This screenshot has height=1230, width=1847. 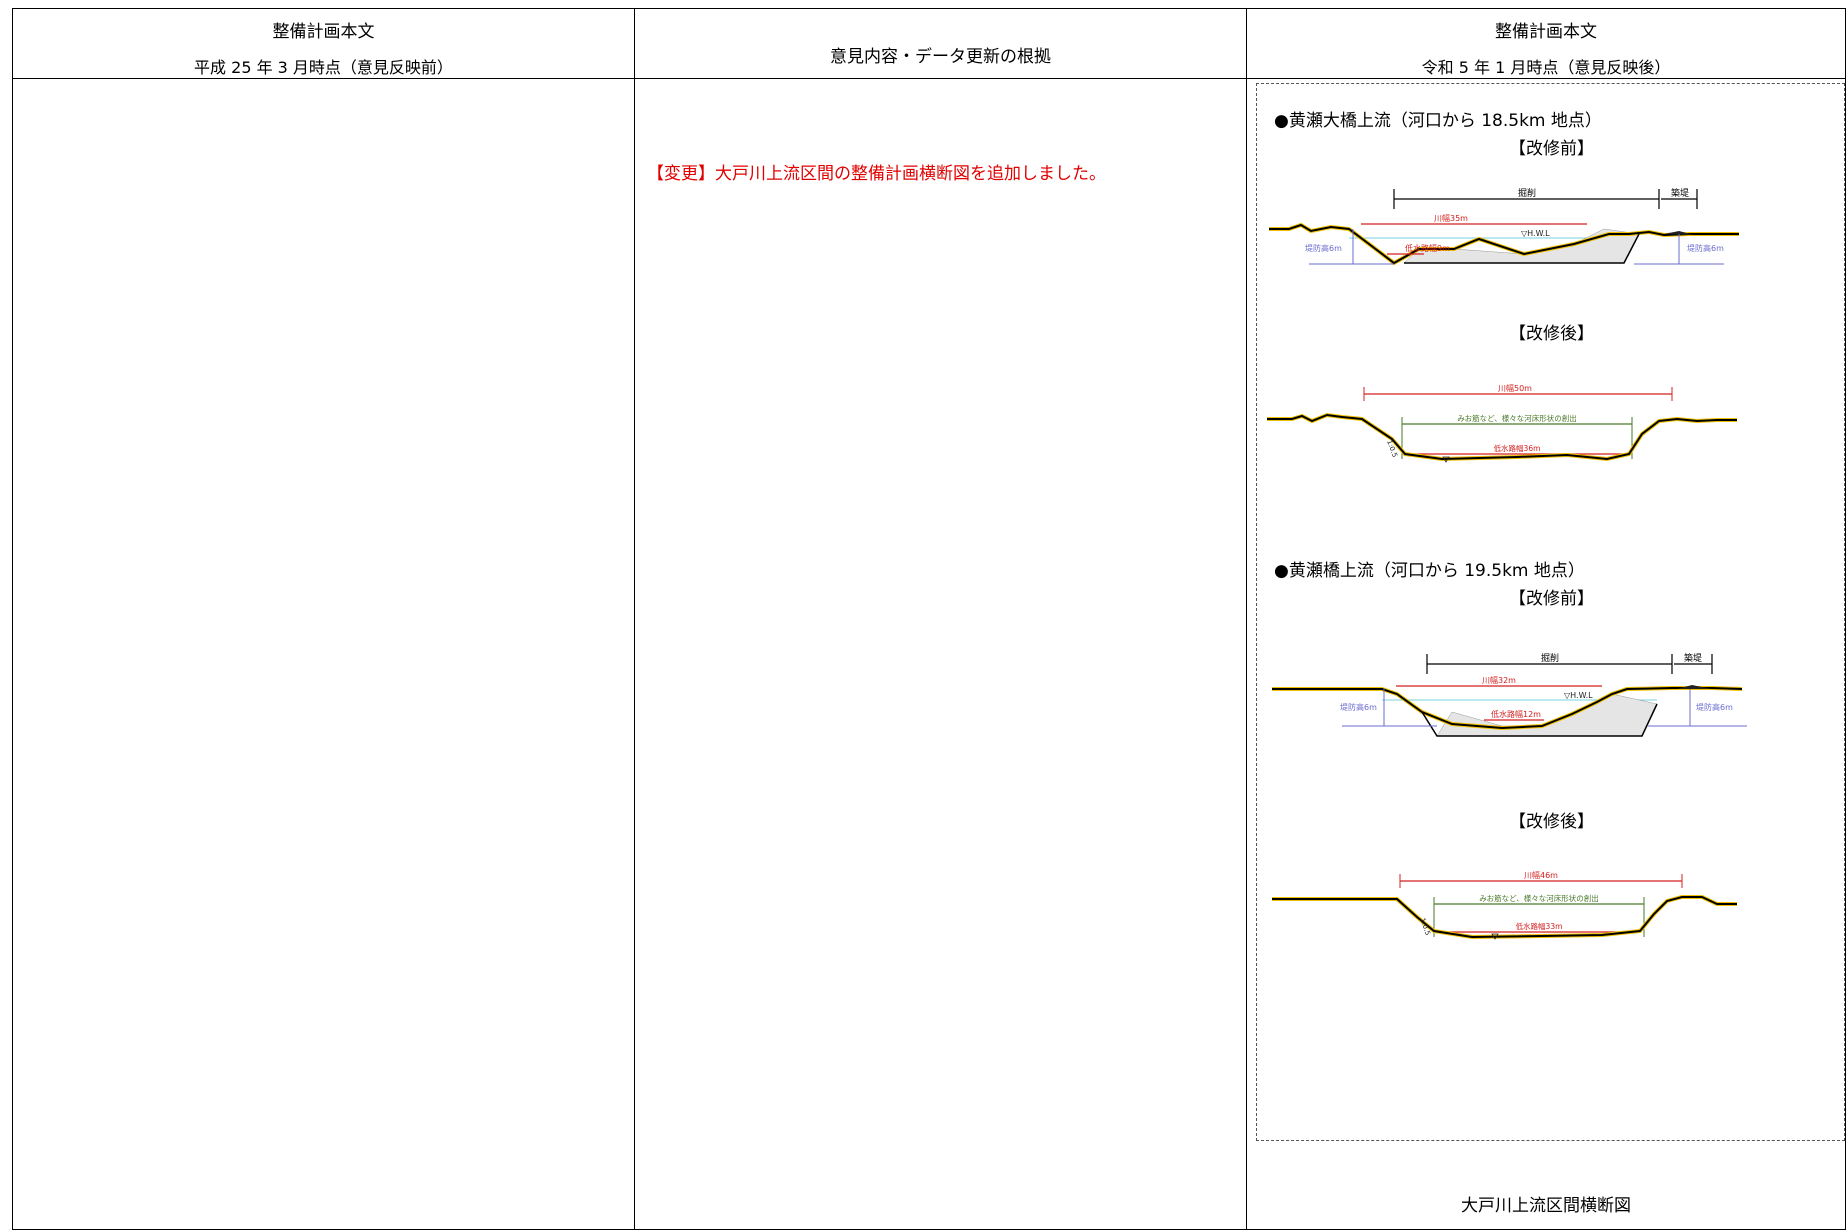 I want to click on river-width-label: 川幅50m, so click(x=1515, y=388).